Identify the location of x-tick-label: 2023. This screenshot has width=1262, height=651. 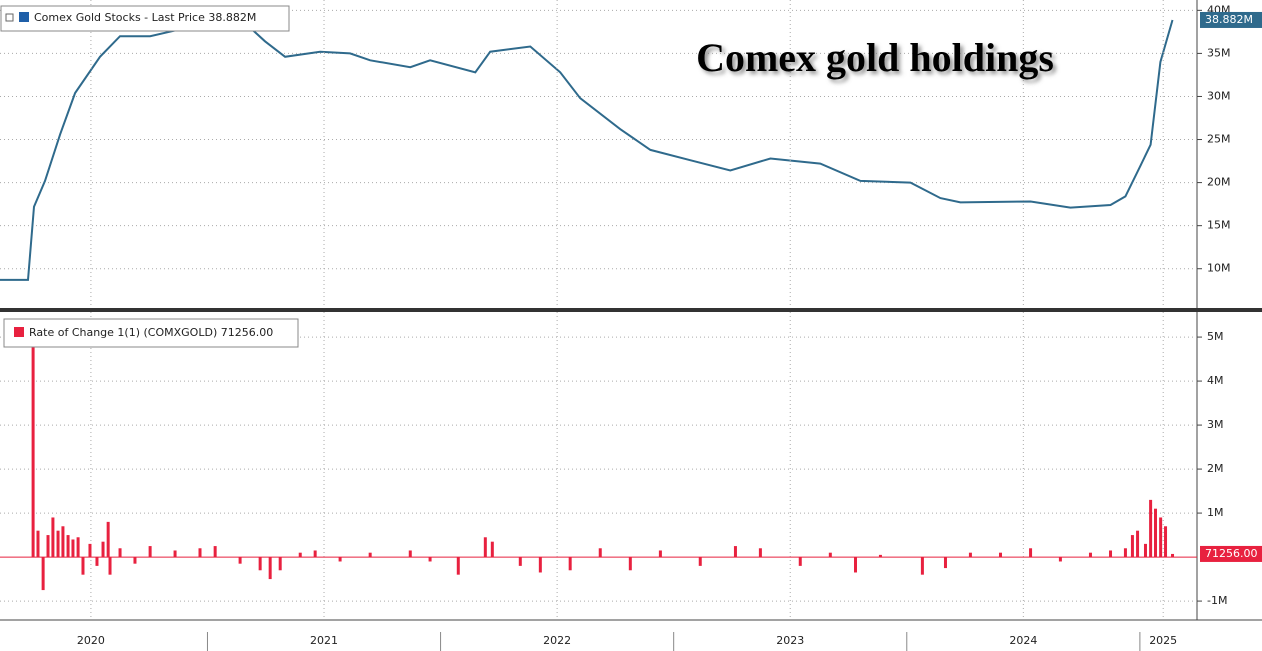
(790, 640).